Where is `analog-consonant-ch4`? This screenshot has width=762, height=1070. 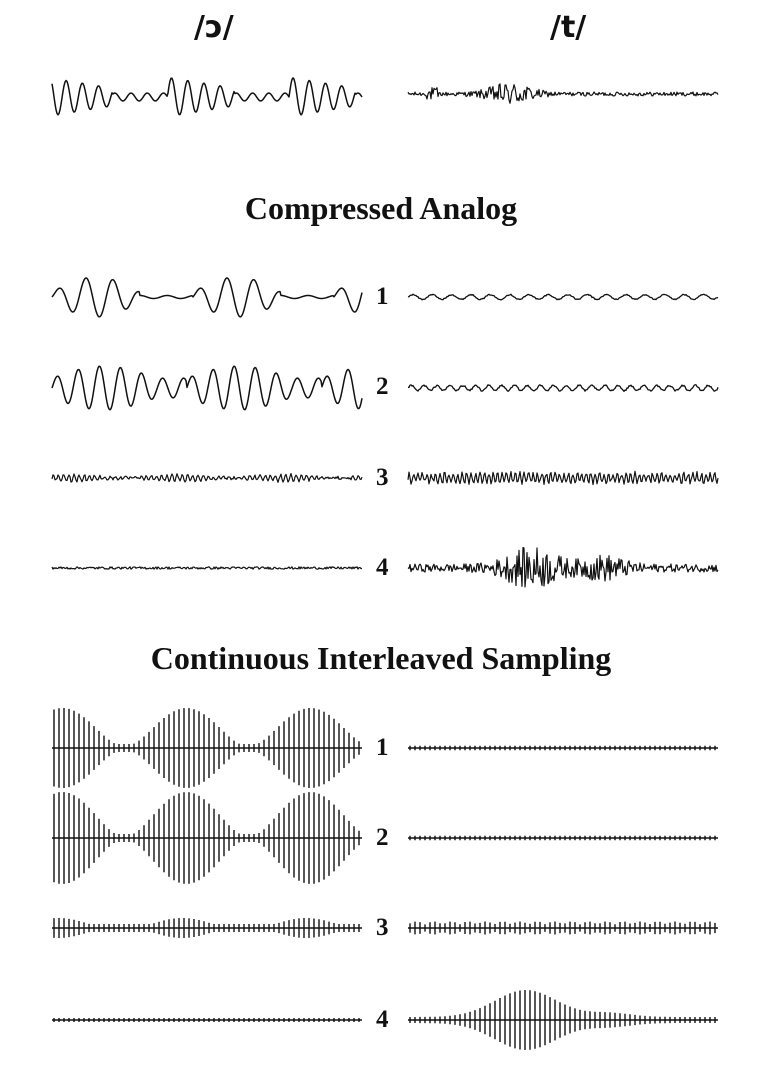 analog-consonant-ch4 is located at coordinates (563, 567).